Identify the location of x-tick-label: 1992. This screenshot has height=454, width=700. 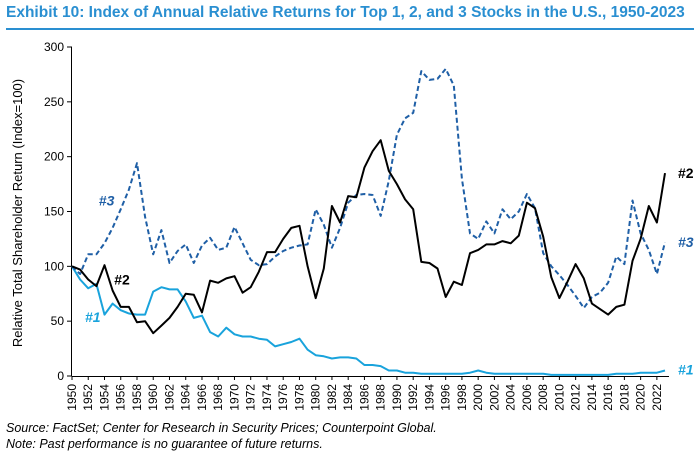
(413, 397).